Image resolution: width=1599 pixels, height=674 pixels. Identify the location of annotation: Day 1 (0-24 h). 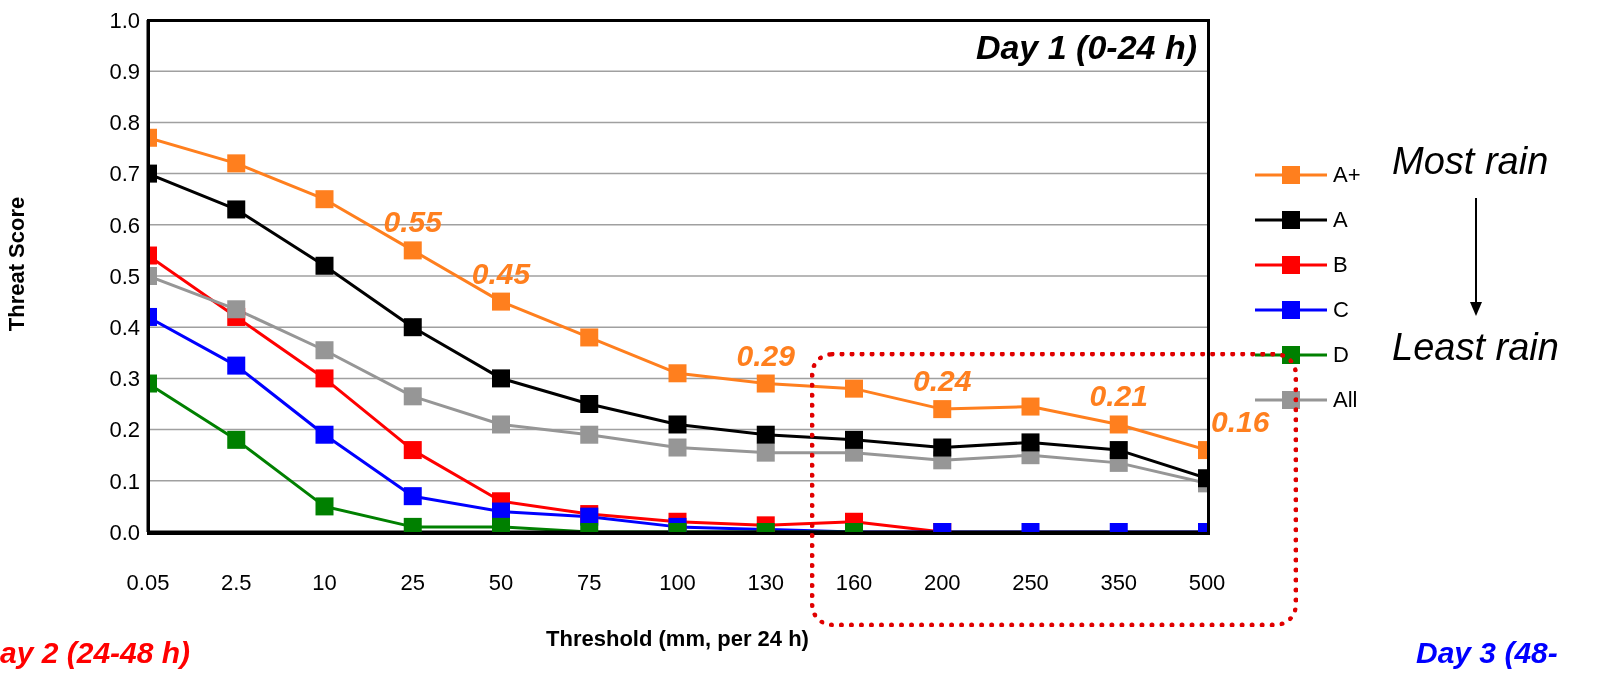
(1085, 47).